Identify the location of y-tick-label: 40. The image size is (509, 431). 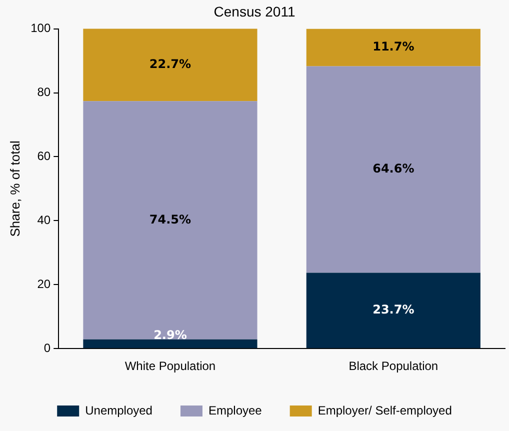
(44, 219).